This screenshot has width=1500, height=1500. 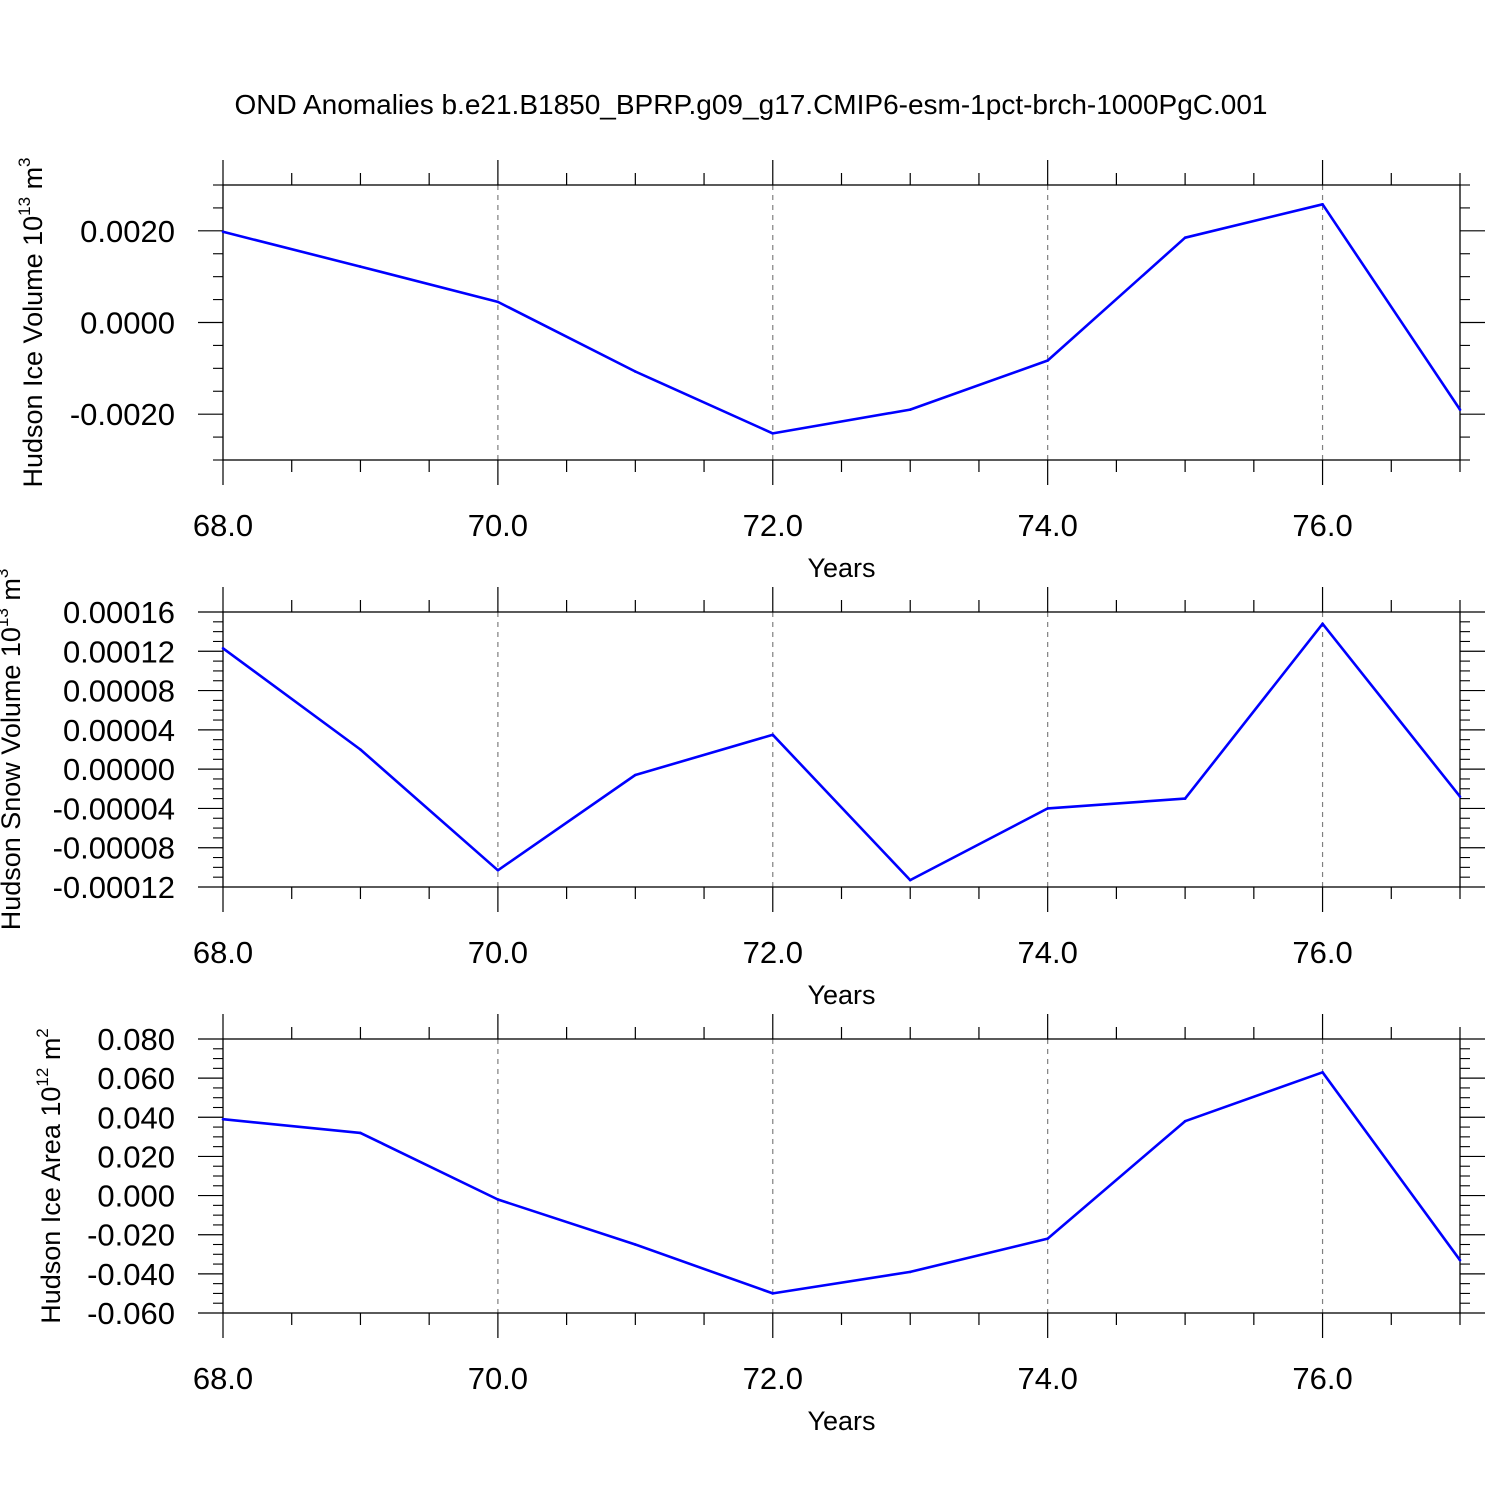 I want to click on y-axis-title: Hudson Ice Area 1012 m2, so click(x=49, y=1176).